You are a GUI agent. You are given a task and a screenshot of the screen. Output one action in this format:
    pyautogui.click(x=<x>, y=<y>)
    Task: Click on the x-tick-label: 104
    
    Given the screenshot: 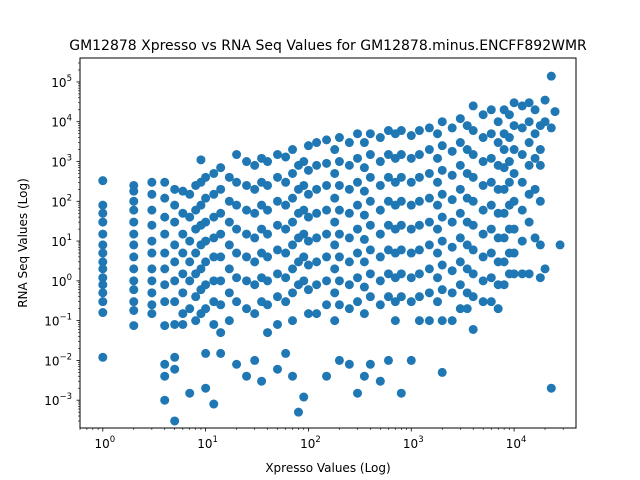 What is the action you would take?
    pyautogui.click(x=516, y=443)
    